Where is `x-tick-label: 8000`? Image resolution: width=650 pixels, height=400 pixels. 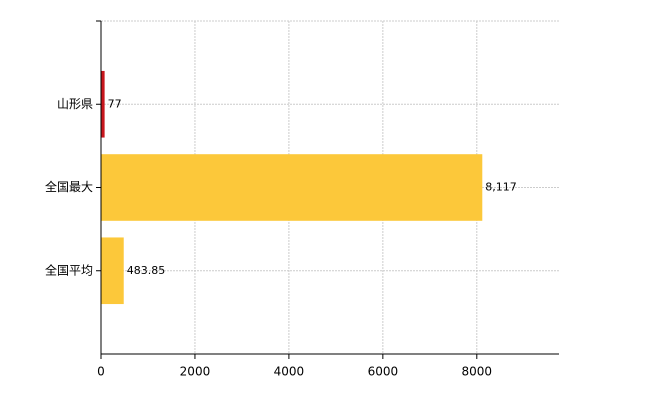 x-tick-label: 8000 is located at coordinates (477, 372).